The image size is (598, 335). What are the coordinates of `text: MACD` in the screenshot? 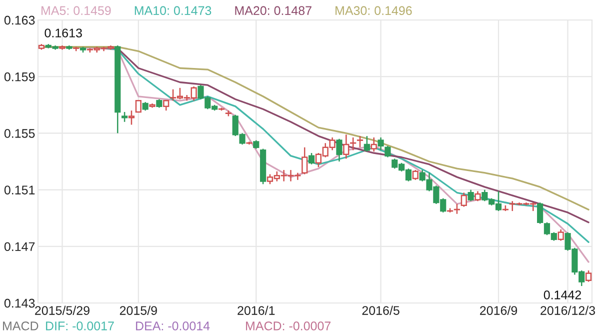 It's located at (20, 326).